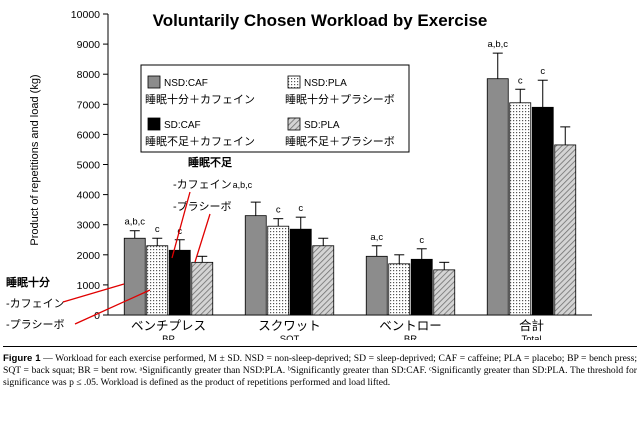 This screenshot has width=640, height=421. Describe the element at coordinates (112, 307) in the screenshot. I see `pointer-line-nsd-pla` at that location.